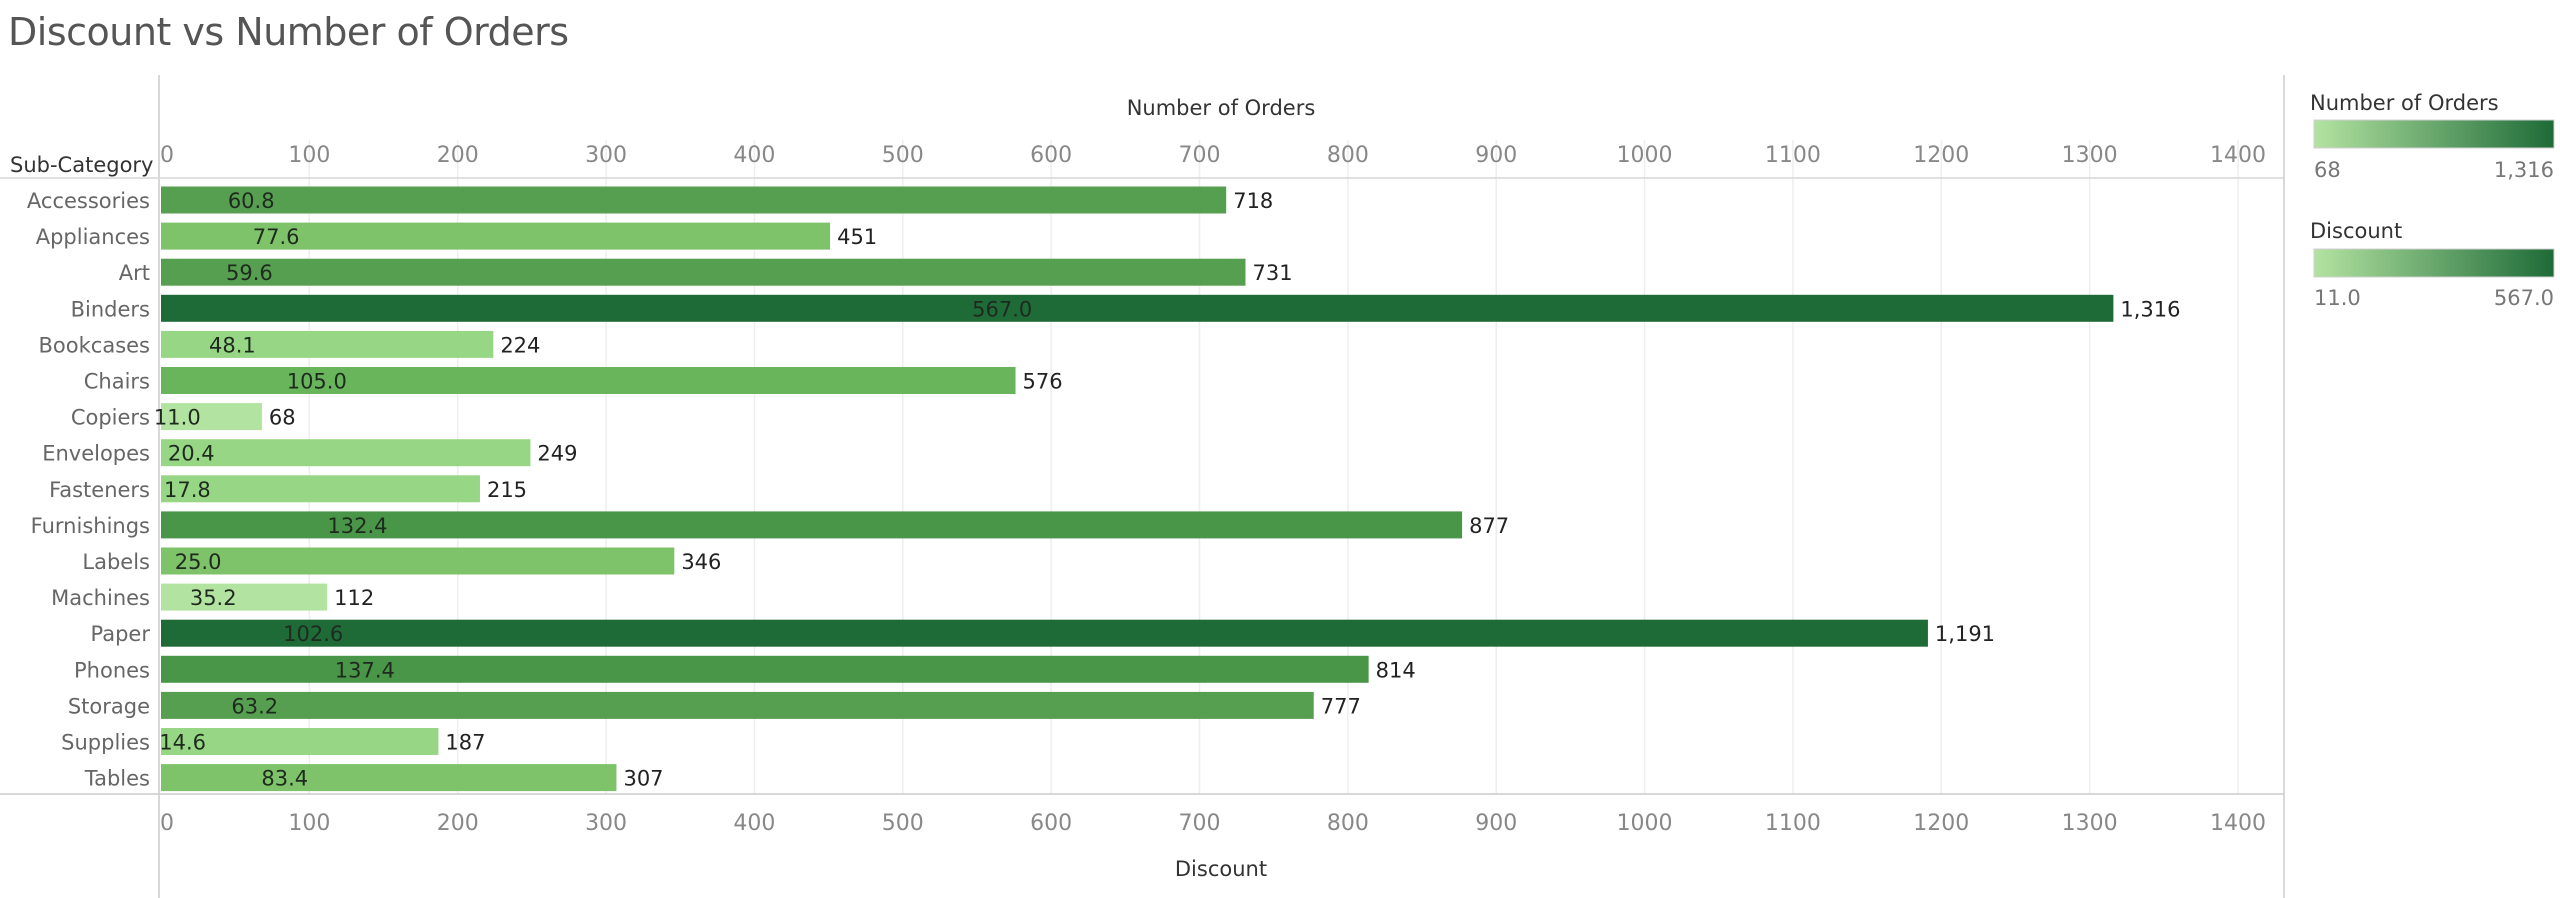  Describe the element at coordinates (93, 237) in the screenshot. I see `category-label: Appliances` at that location.